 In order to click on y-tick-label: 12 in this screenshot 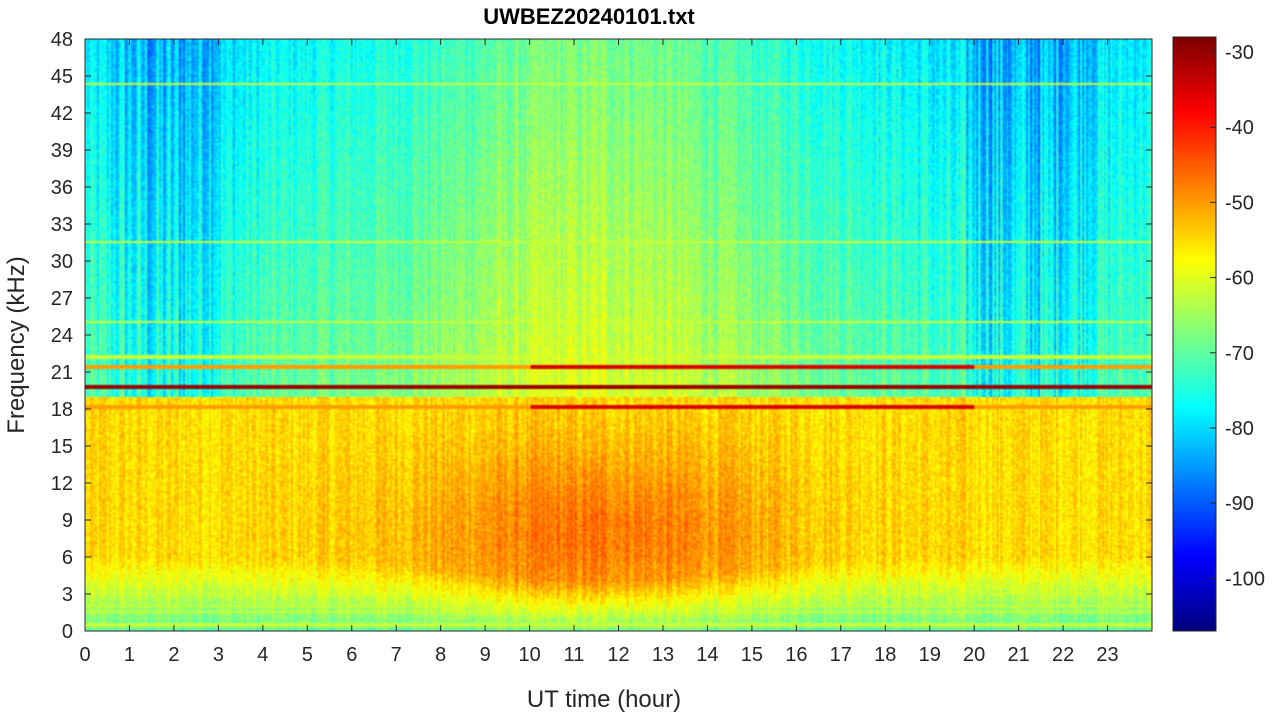, I will do `click(62, 484)`.